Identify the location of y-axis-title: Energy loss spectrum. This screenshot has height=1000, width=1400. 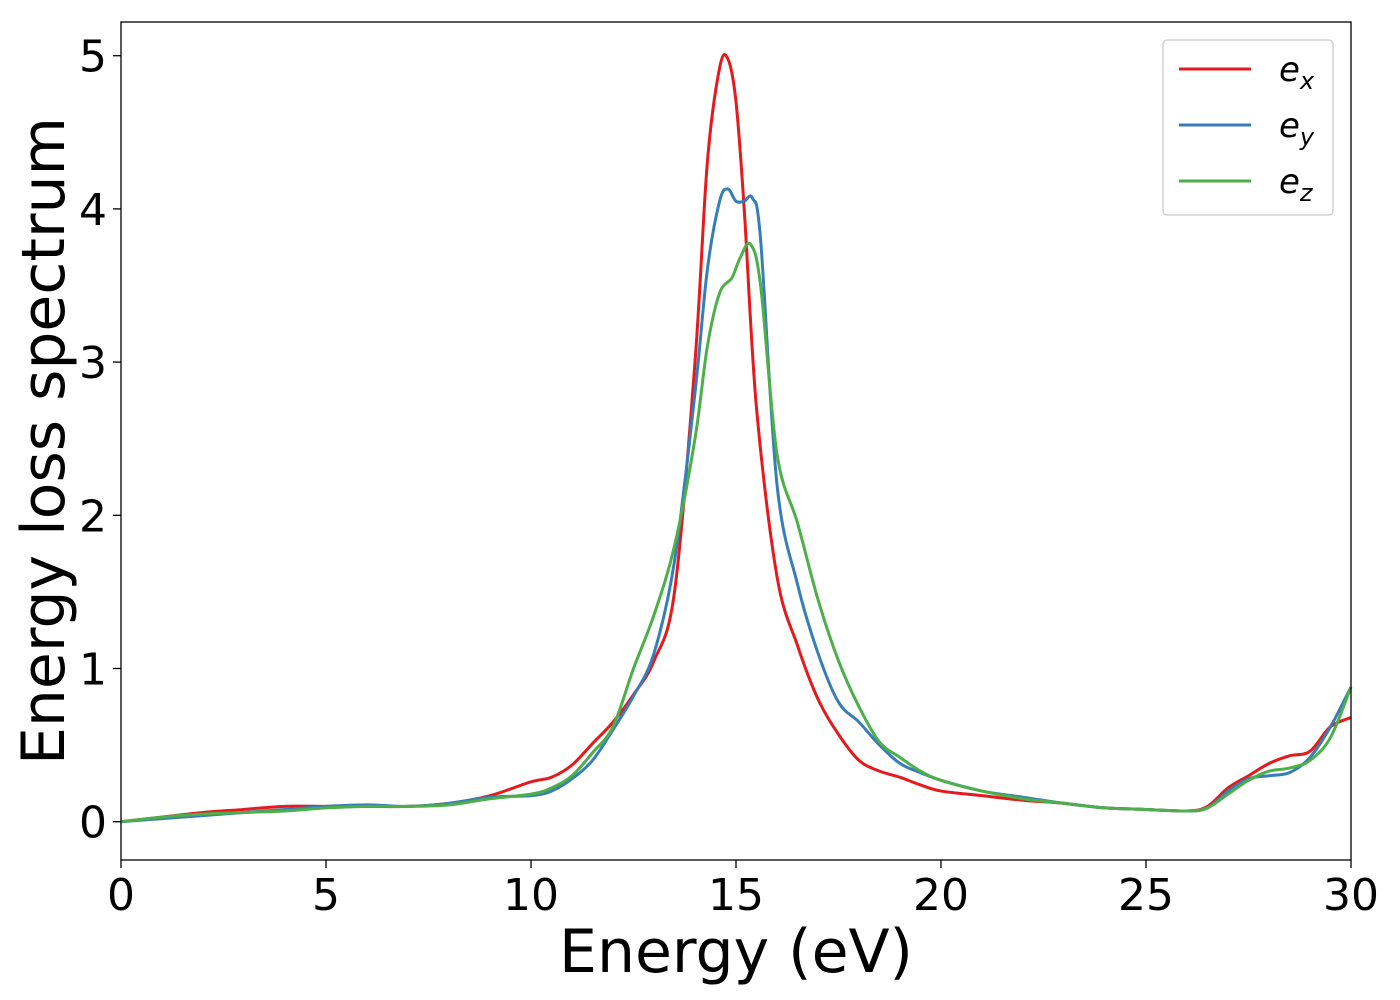
(44, 441).